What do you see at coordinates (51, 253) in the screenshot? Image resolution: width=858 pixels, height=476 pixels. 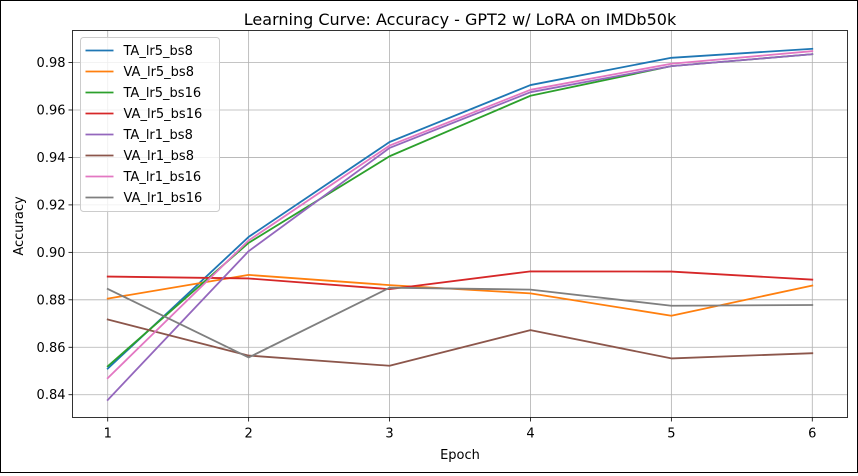 I see `y-tick-label: 0.90` at bounding box center [51, 253].